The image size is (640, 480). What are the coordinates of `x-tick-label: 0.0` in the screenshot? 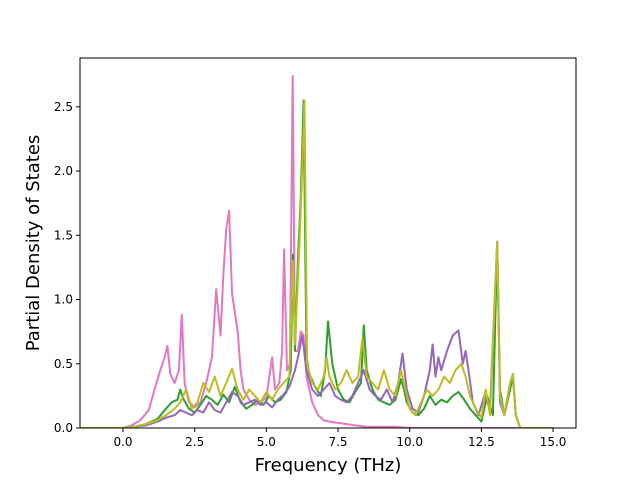 It's located at (122, 442).